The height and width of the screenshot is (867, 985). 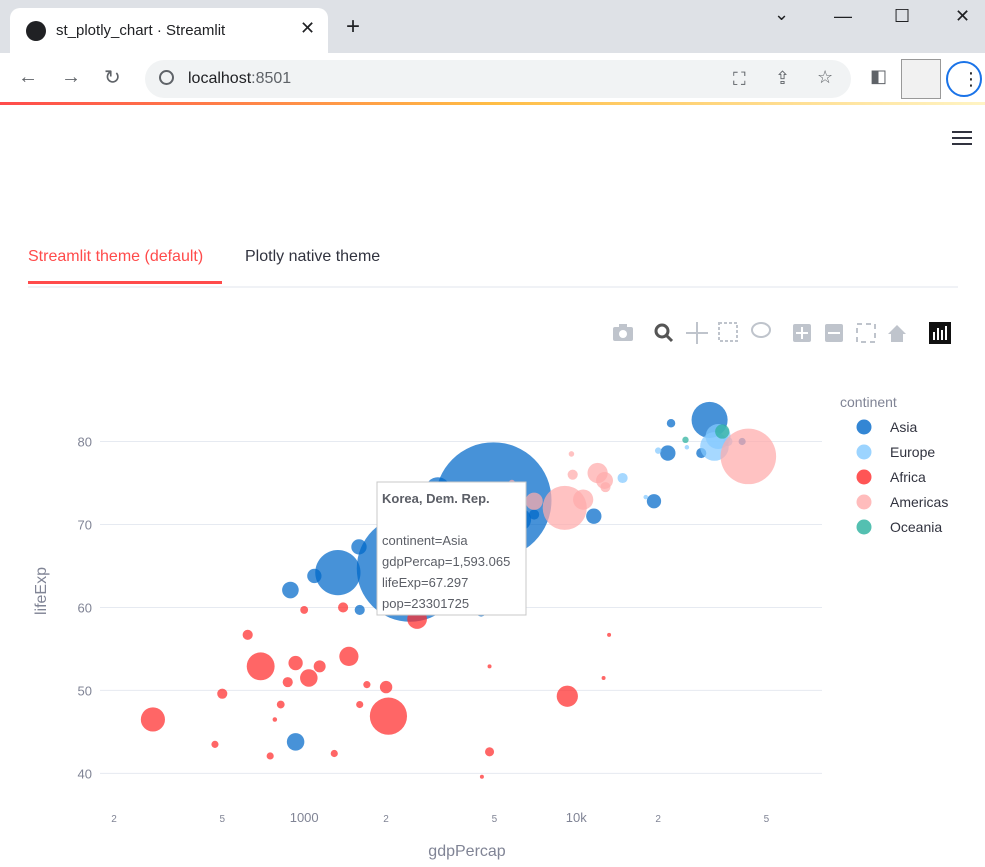 What do you see at coordinates (623, 332) in the screenshot?
I see `camera-icon` at bounding box center [623, 332].